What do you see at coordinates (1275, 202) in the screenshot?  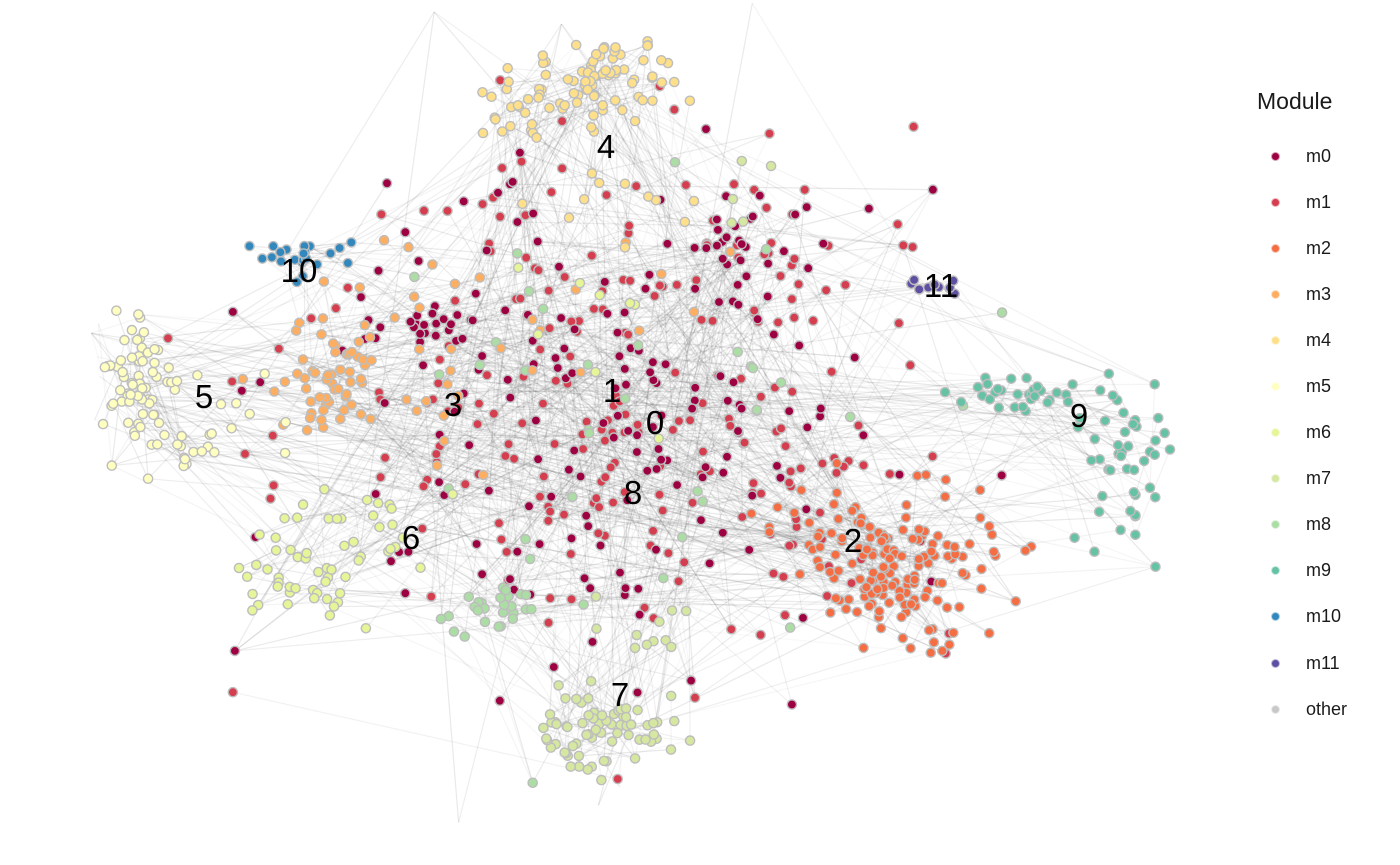 I see `legend-swatch-m1` at bounding box center [1275, 202].